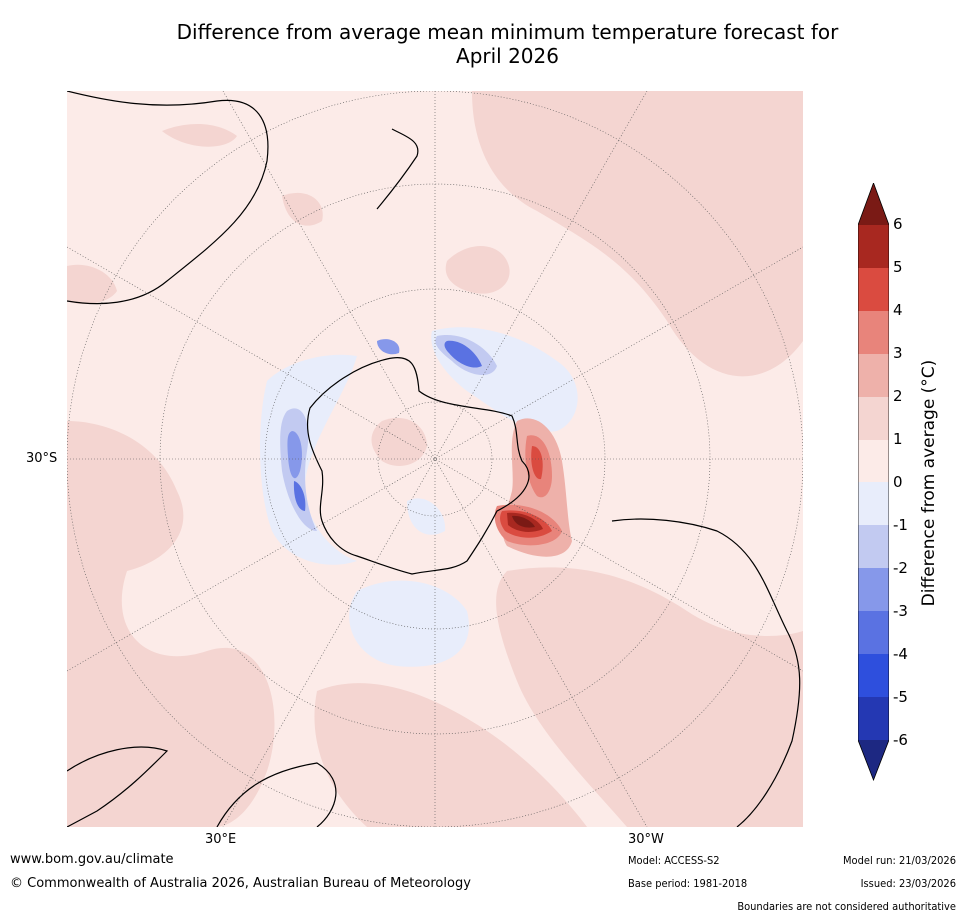  What do you see at coordinates (900, 654) in the screenshot?
I see `colorbar-tick: -4` at bounding box center [900, 654].